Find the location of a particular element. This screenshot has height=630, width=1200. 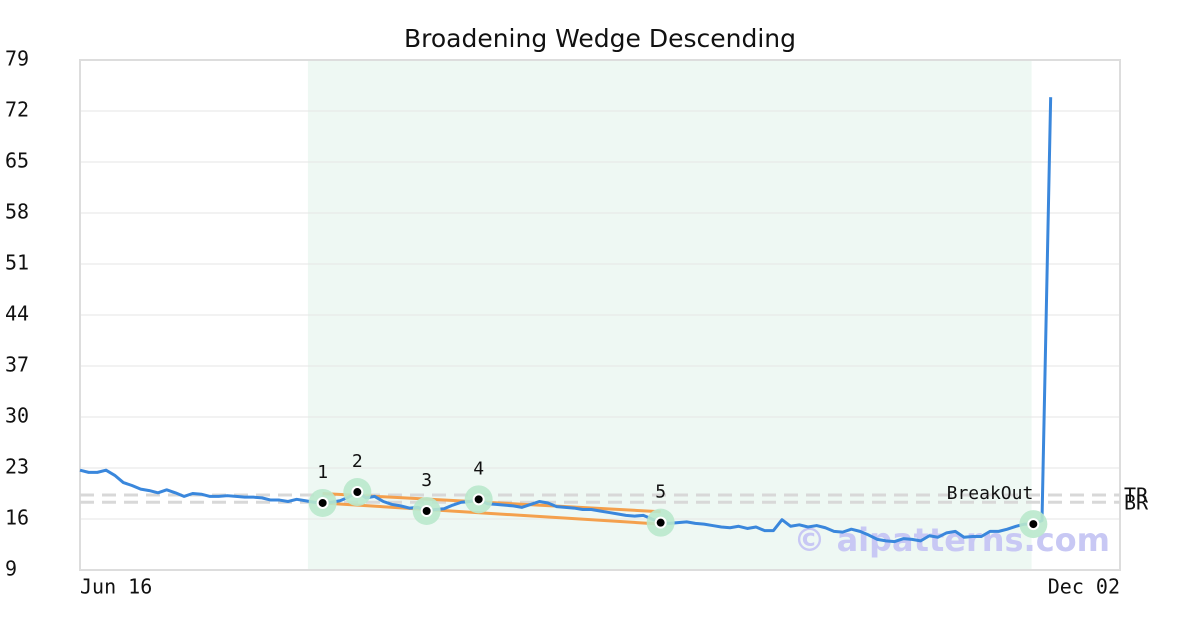

y-tick-label: 58 is located at coordinates (17, 212).